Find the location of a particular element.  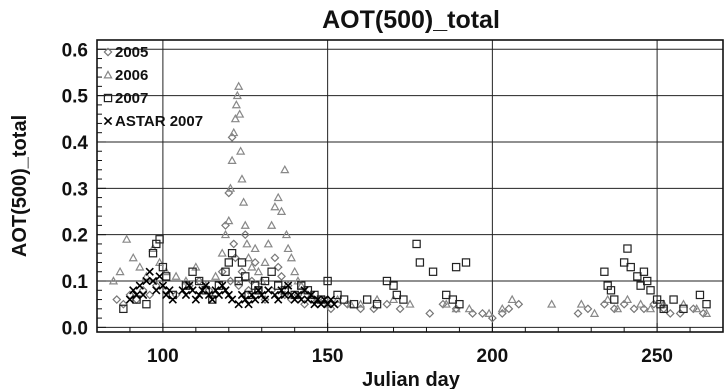

x-tick-label: 250 is located at coordinates (657, 356).